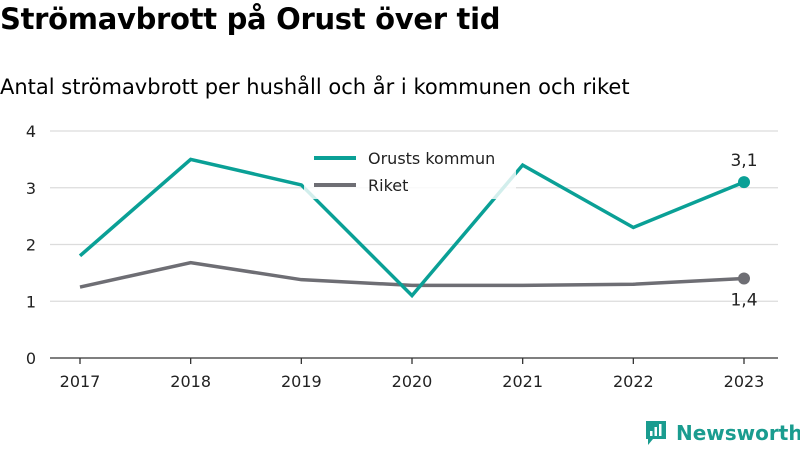 This screenshot has width=800, height=450. What do you see at coordinates (31, 131) in the screenshot?
I see `y-tick-label: 4` at bounding box center [31, 131].